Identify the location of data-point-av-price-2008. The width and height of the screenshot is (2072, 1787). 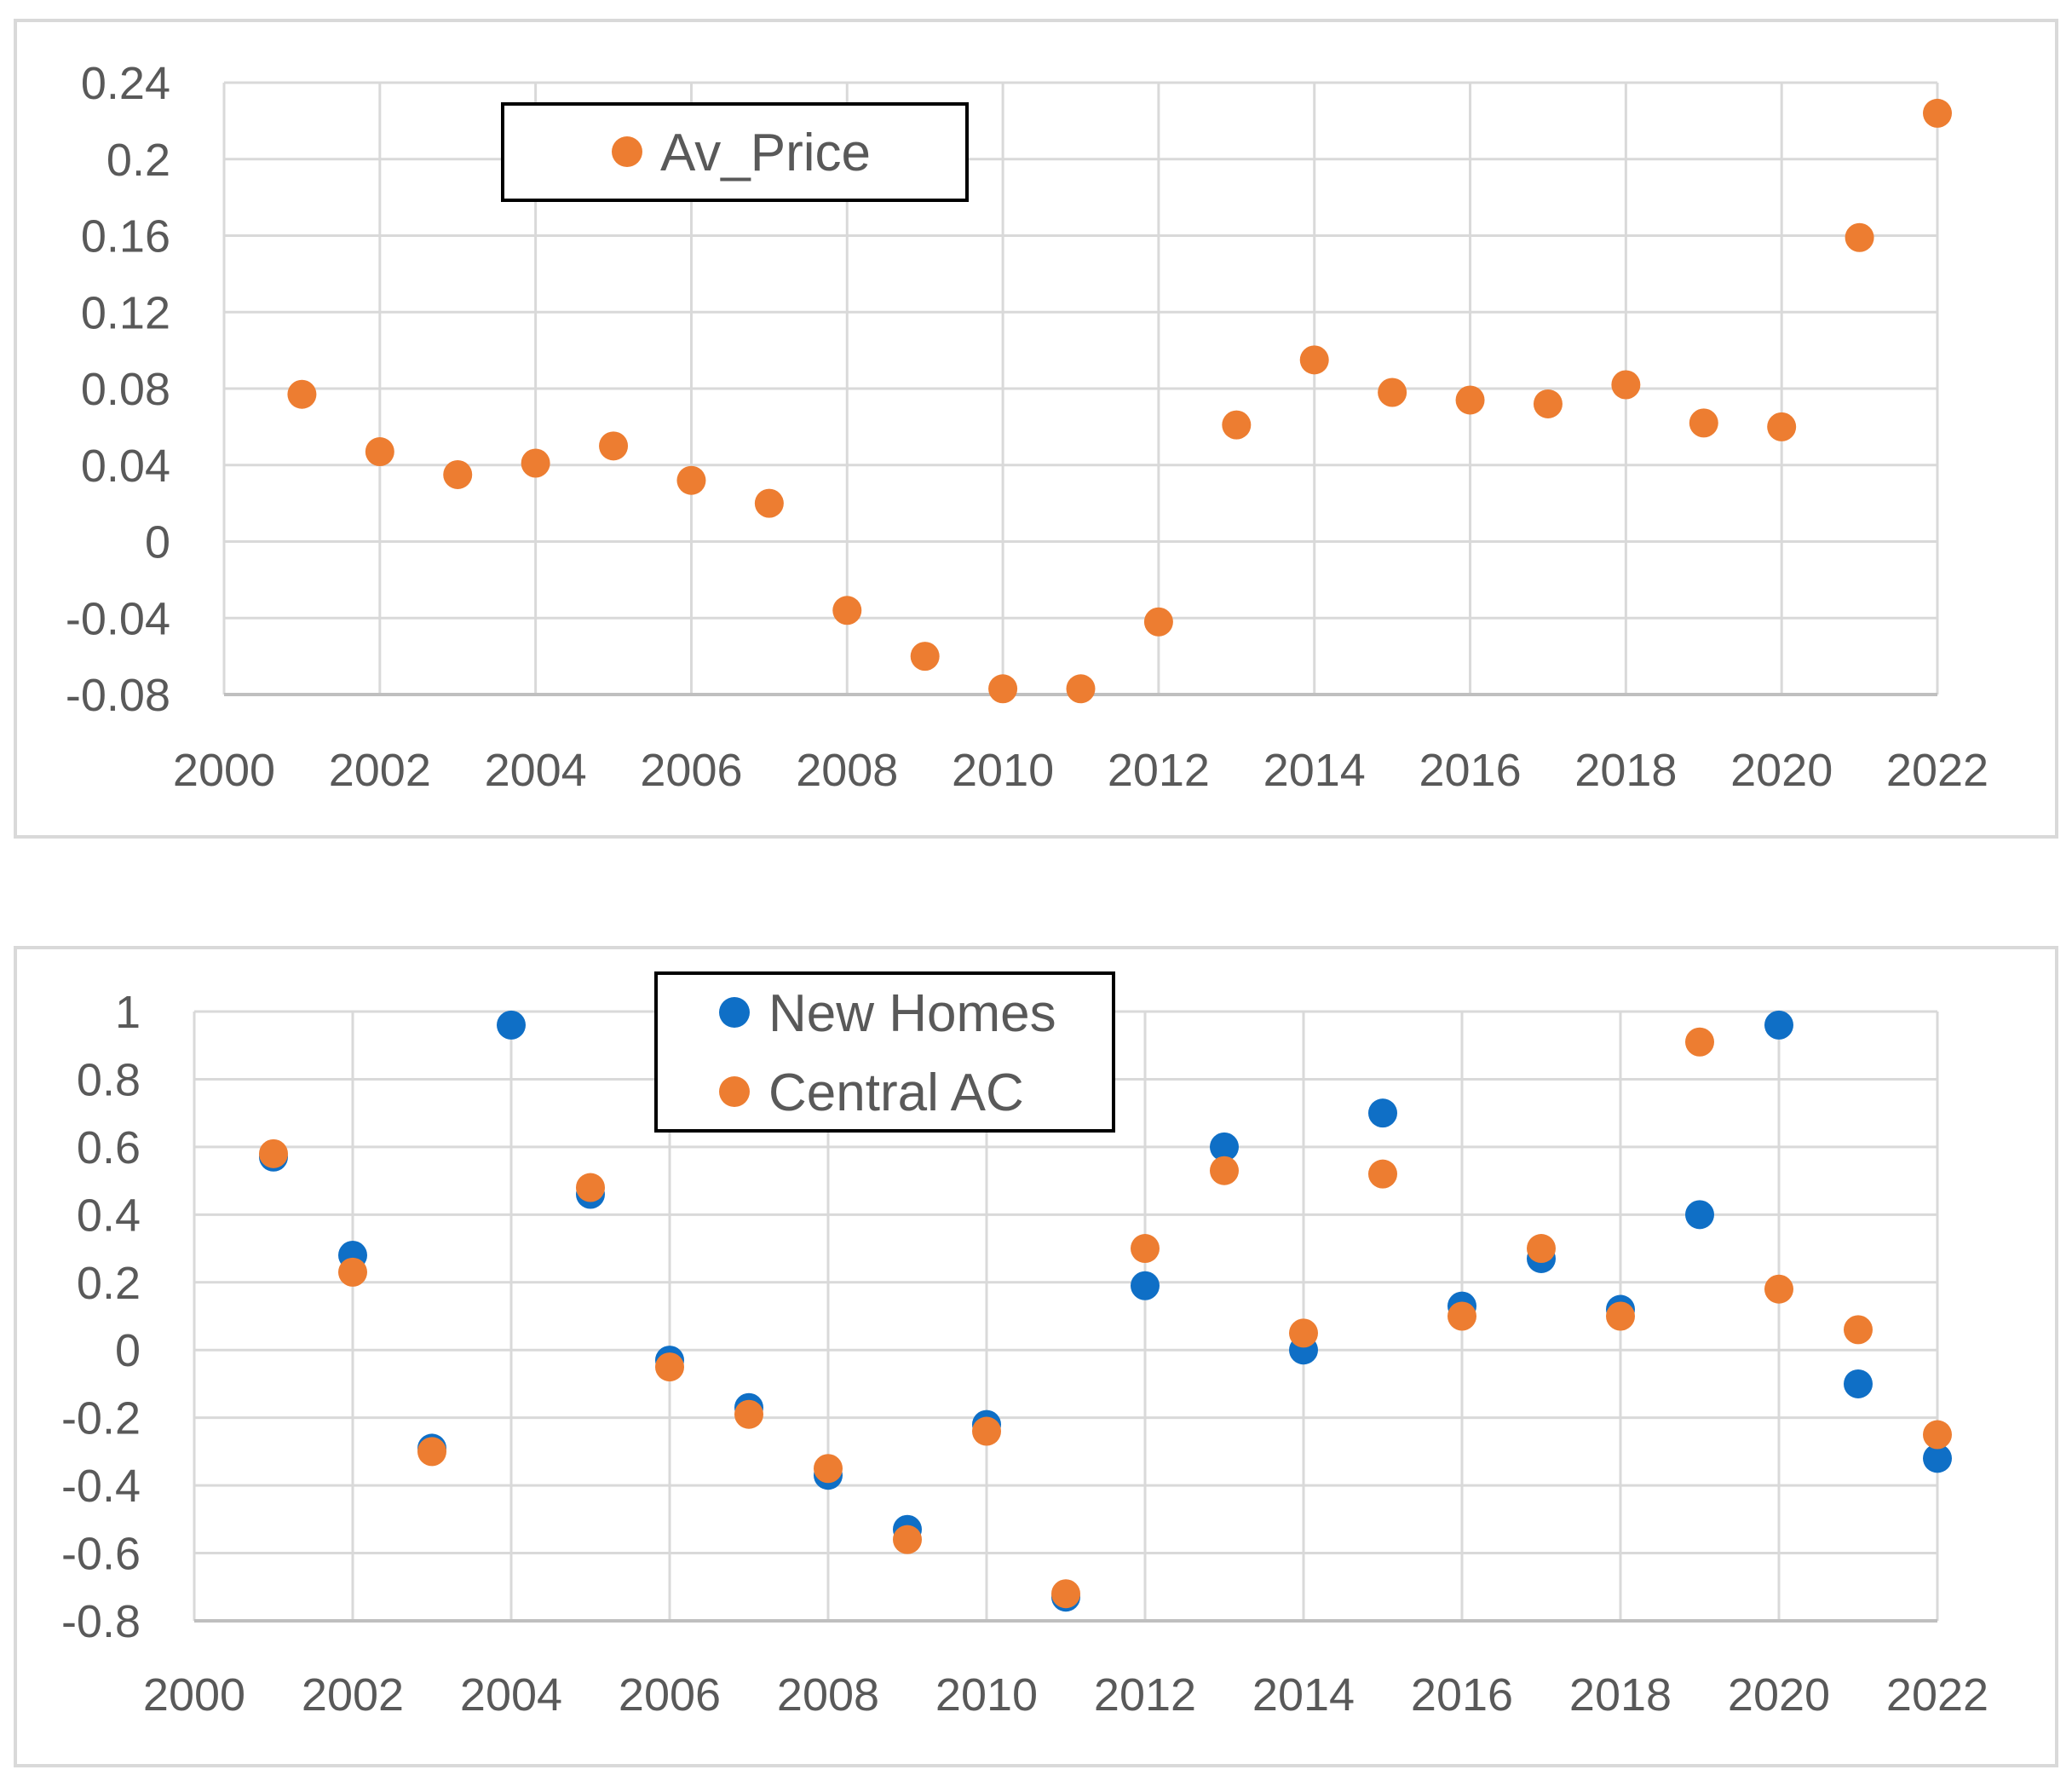
(847, 610).